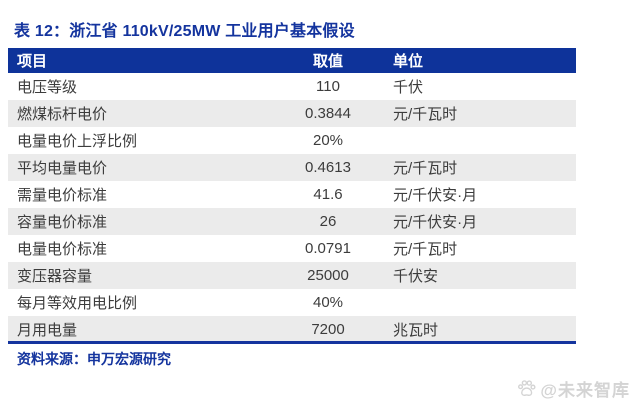 This screenshot has height=410, width=640. I want to click on row-item-label: 每月等效用电比例, so click(77, 303).